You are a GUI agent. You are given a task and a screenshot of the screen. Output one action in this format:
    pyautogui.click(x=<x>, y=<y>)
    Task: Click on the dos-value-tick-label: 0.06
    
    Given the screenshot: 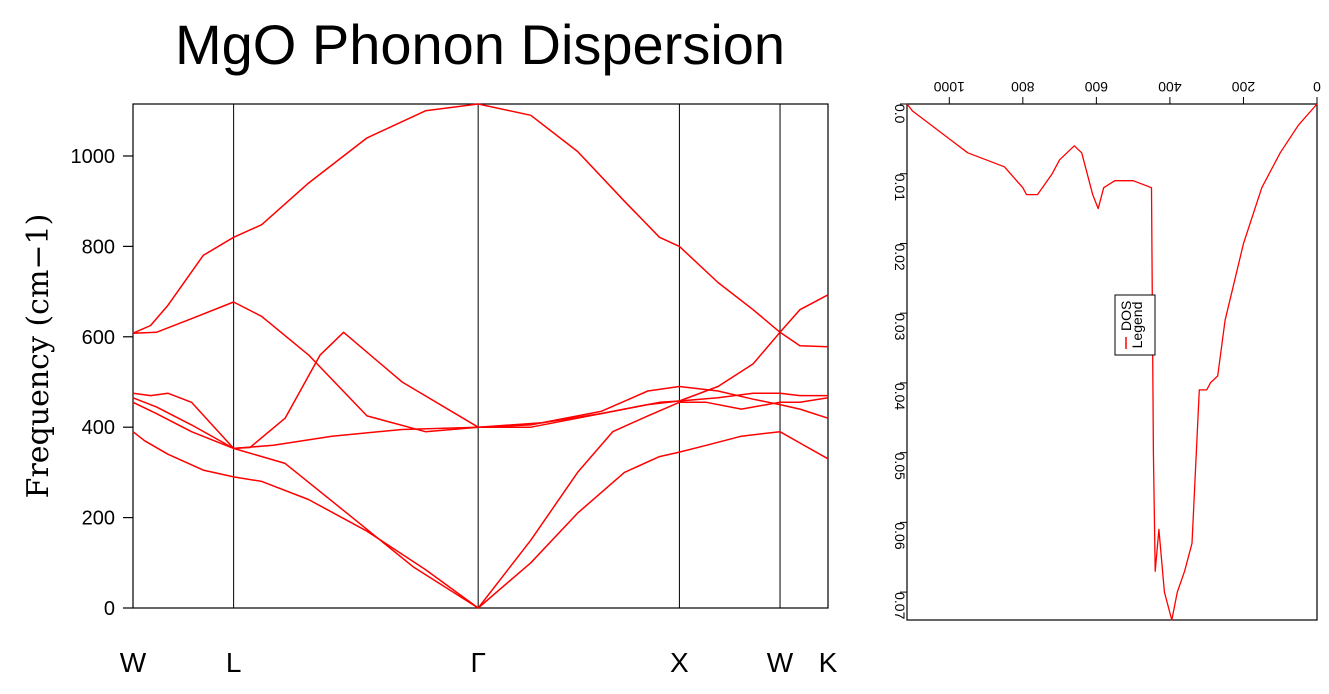 What is the action you would take?
    pyautogui.click(x=900, y=535)
    